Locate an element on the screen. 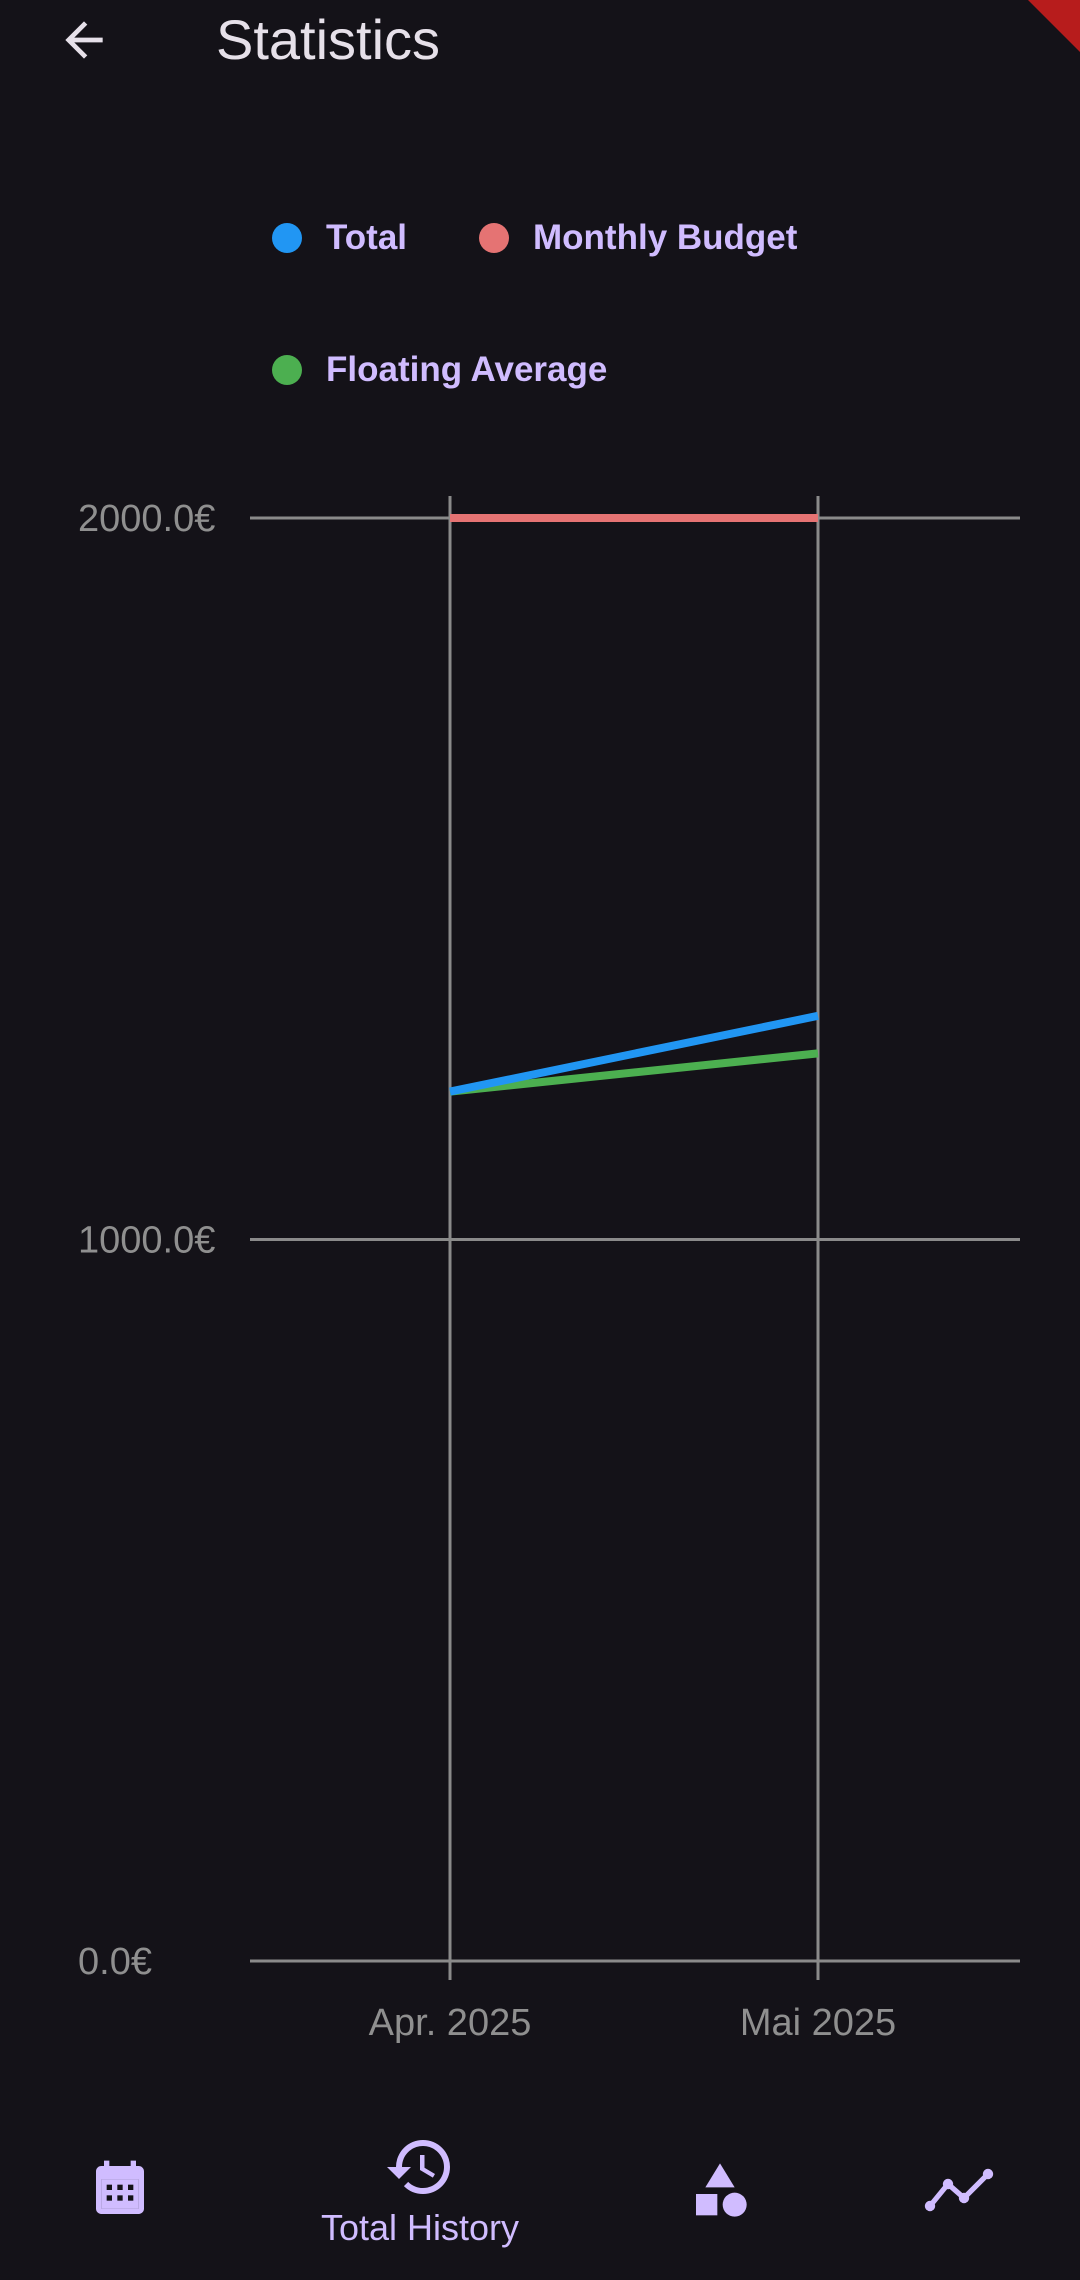  legend-dot-total is located at coordinates (287, 238).